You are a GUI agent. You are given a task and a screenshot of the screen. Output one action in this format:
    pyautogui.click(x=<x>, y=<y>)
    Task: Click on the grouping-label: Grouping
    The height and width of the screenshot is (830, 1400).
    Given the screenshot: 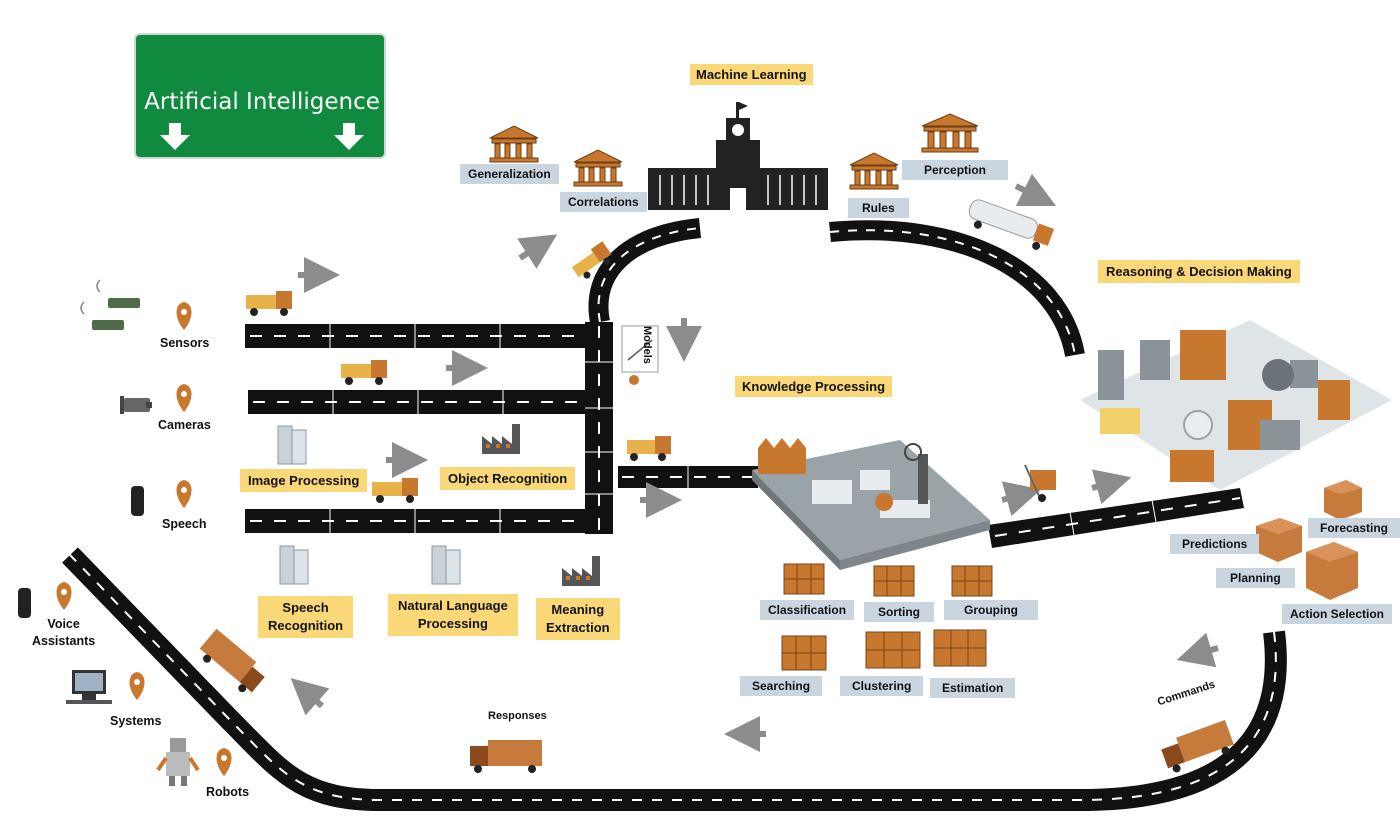 What is the action you would take?
    pyautogui.click(x=991, y=610)
    